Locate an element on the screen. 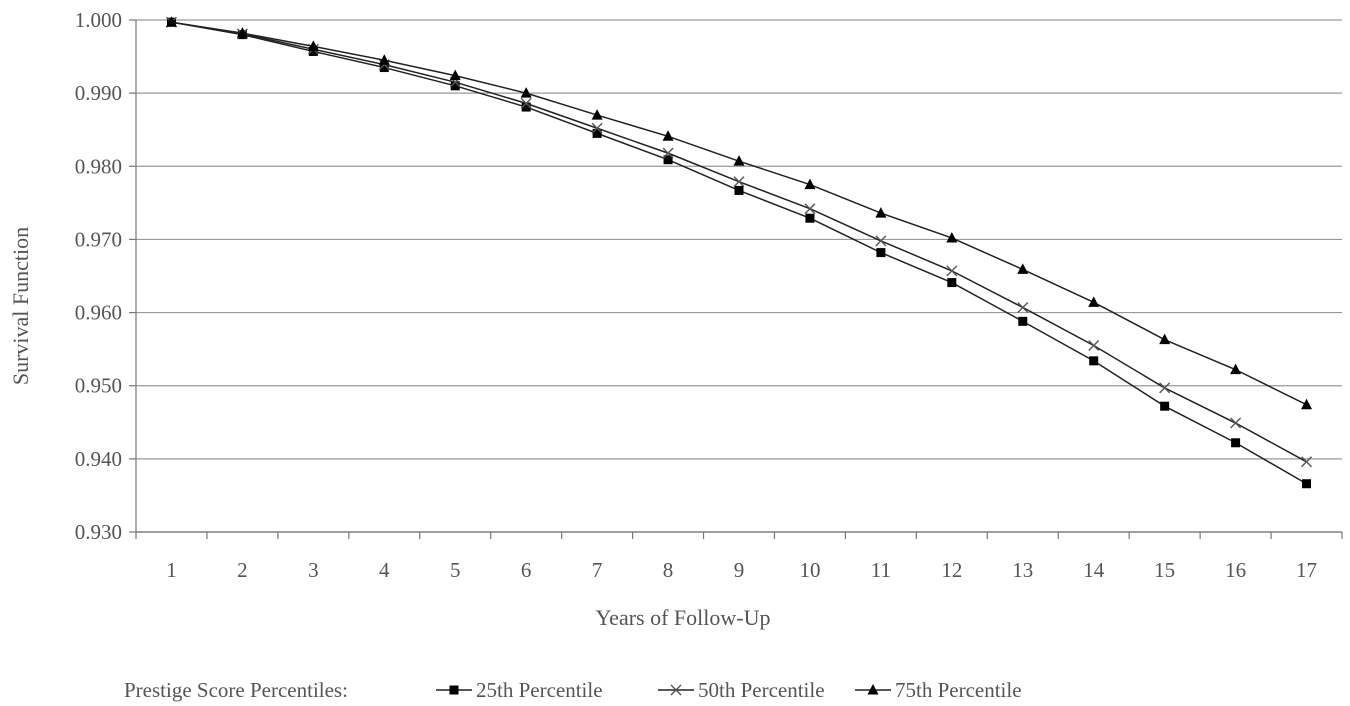 This screenshot has height=706, width=1350. legend-entry: 50th Percentile is located at coordinates (741, 690).